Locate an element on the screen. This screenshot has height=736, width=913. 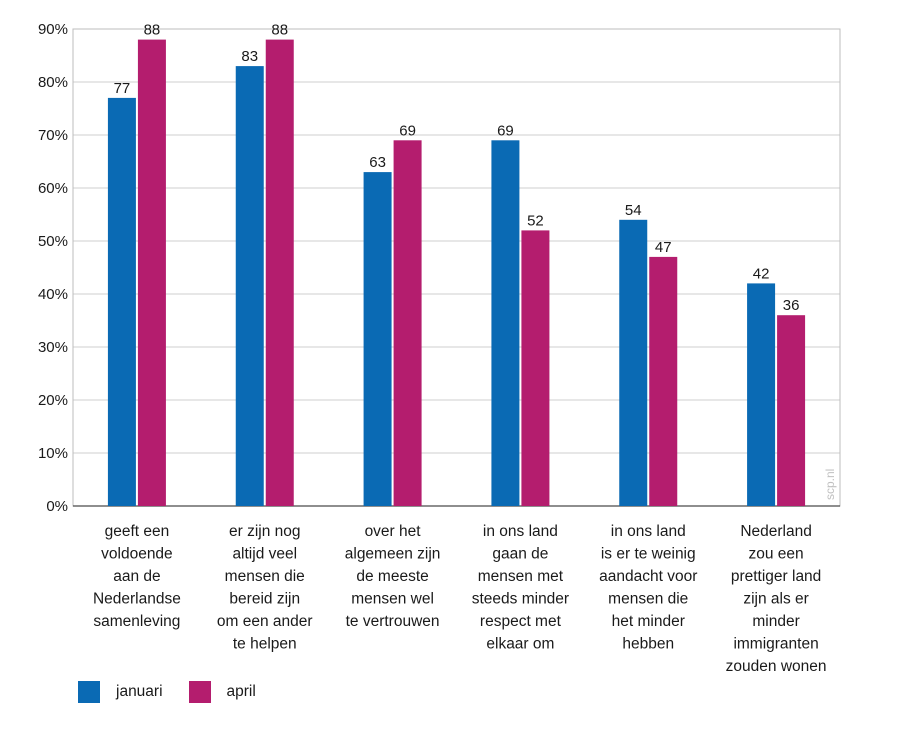
value-label-januari: 54 is located at coordinates (633, 210).